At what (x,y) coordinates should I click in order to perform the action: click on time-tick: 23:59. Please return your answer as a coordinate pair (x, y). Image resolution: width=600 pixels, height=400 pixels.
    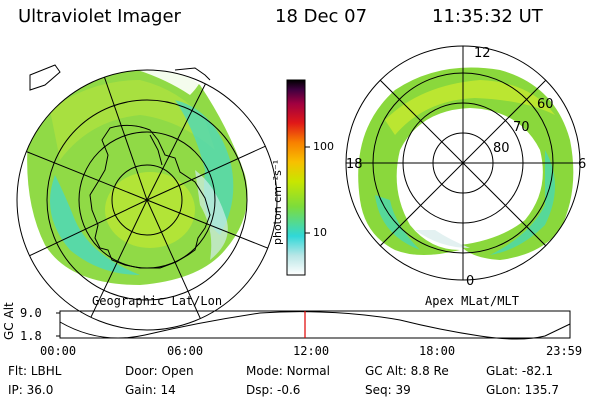
    Looking at the image, I should click on (564, 351).